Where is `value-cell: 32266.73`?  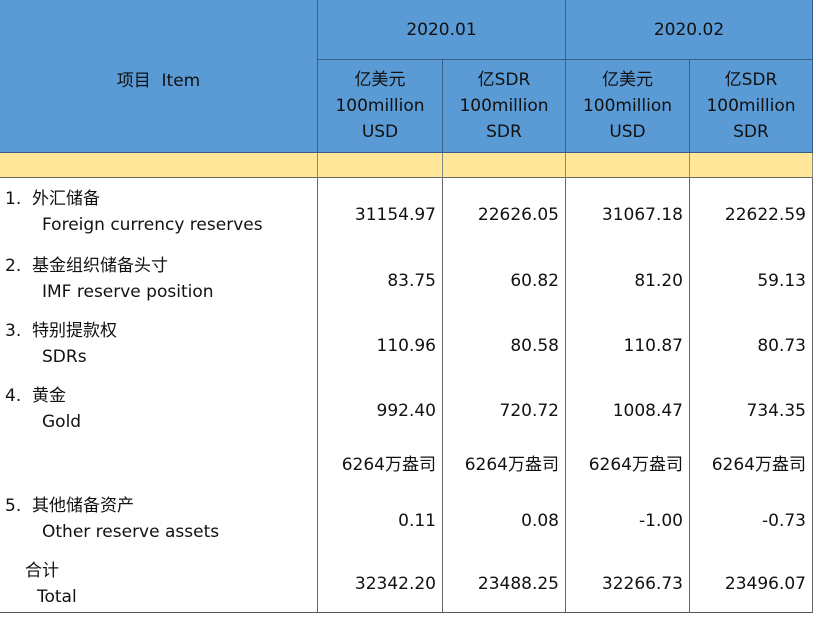
value-cell: 32266.73 is located at coordinates (628, 581).